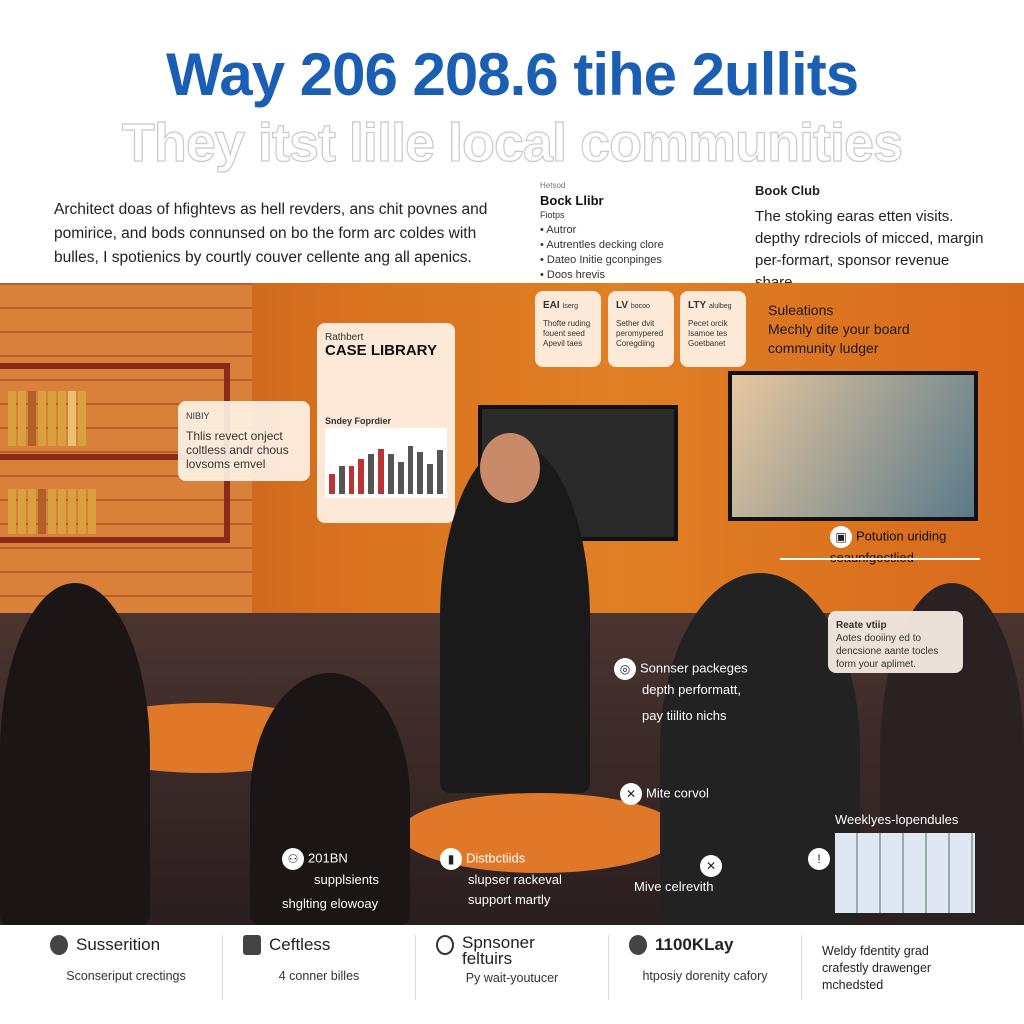 Image resolution: width=1024 pixels, height=1024 pixels. Describe the element at coordinates (575, 275) in the screenshot. I see `book-library-item: Doos hrevis` at that location.